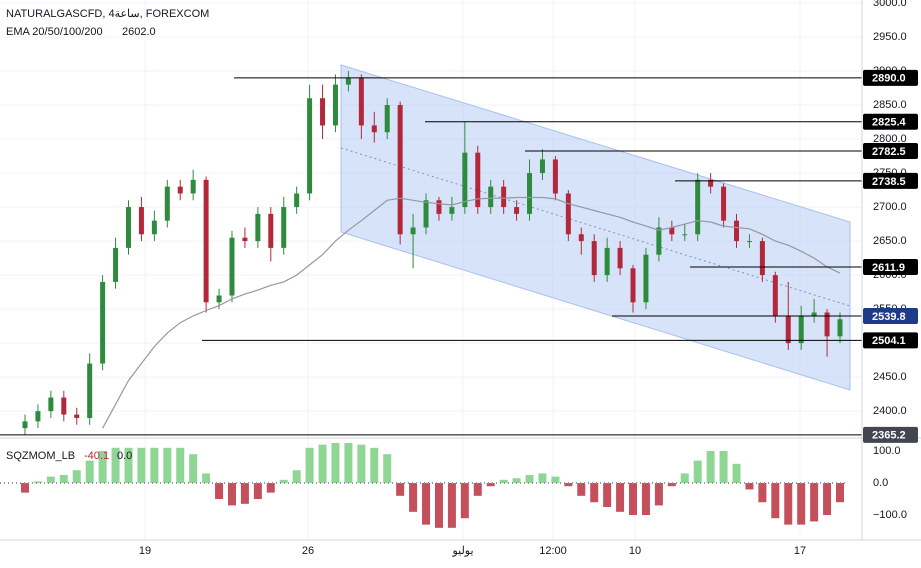  I want to click on level-label: 2539.8, so click(889, 317).